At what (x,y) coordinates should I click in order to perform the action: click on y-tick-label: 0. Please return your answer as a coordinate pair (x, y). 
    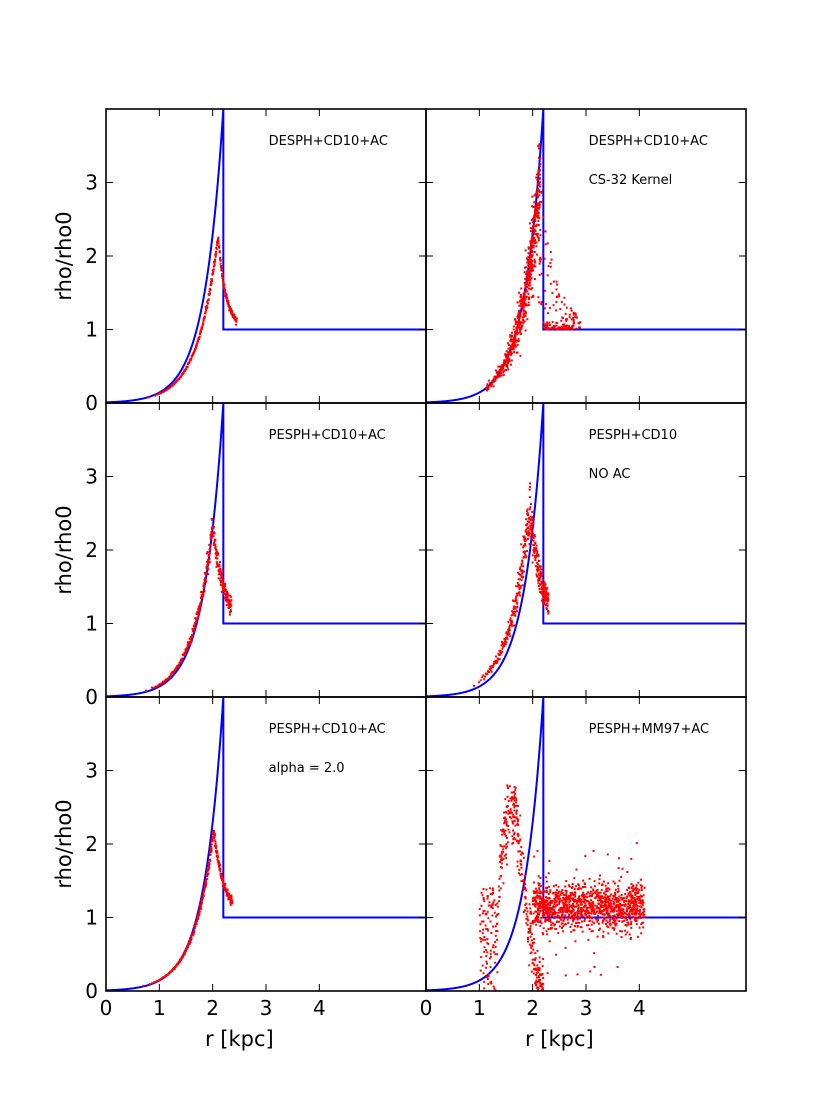
    Looking at the image, I should click on (91, 991).